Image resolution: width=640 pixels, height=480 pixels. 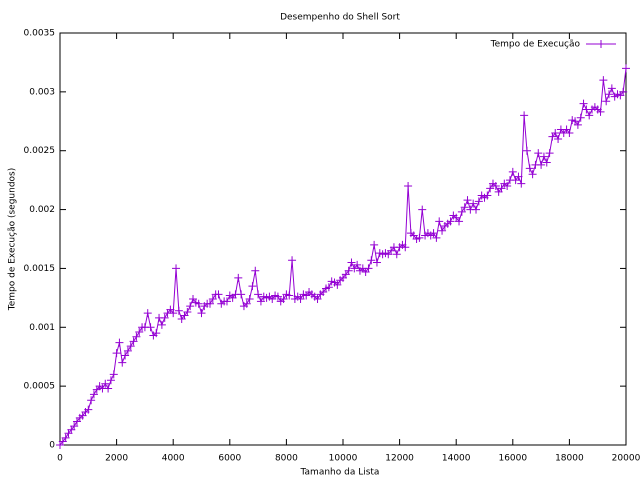 What do you see at coordinates (340, 18) in the screenshot?
I see `chart-title: Desempenho do Shell Sort` at bounding box center [340, 18].